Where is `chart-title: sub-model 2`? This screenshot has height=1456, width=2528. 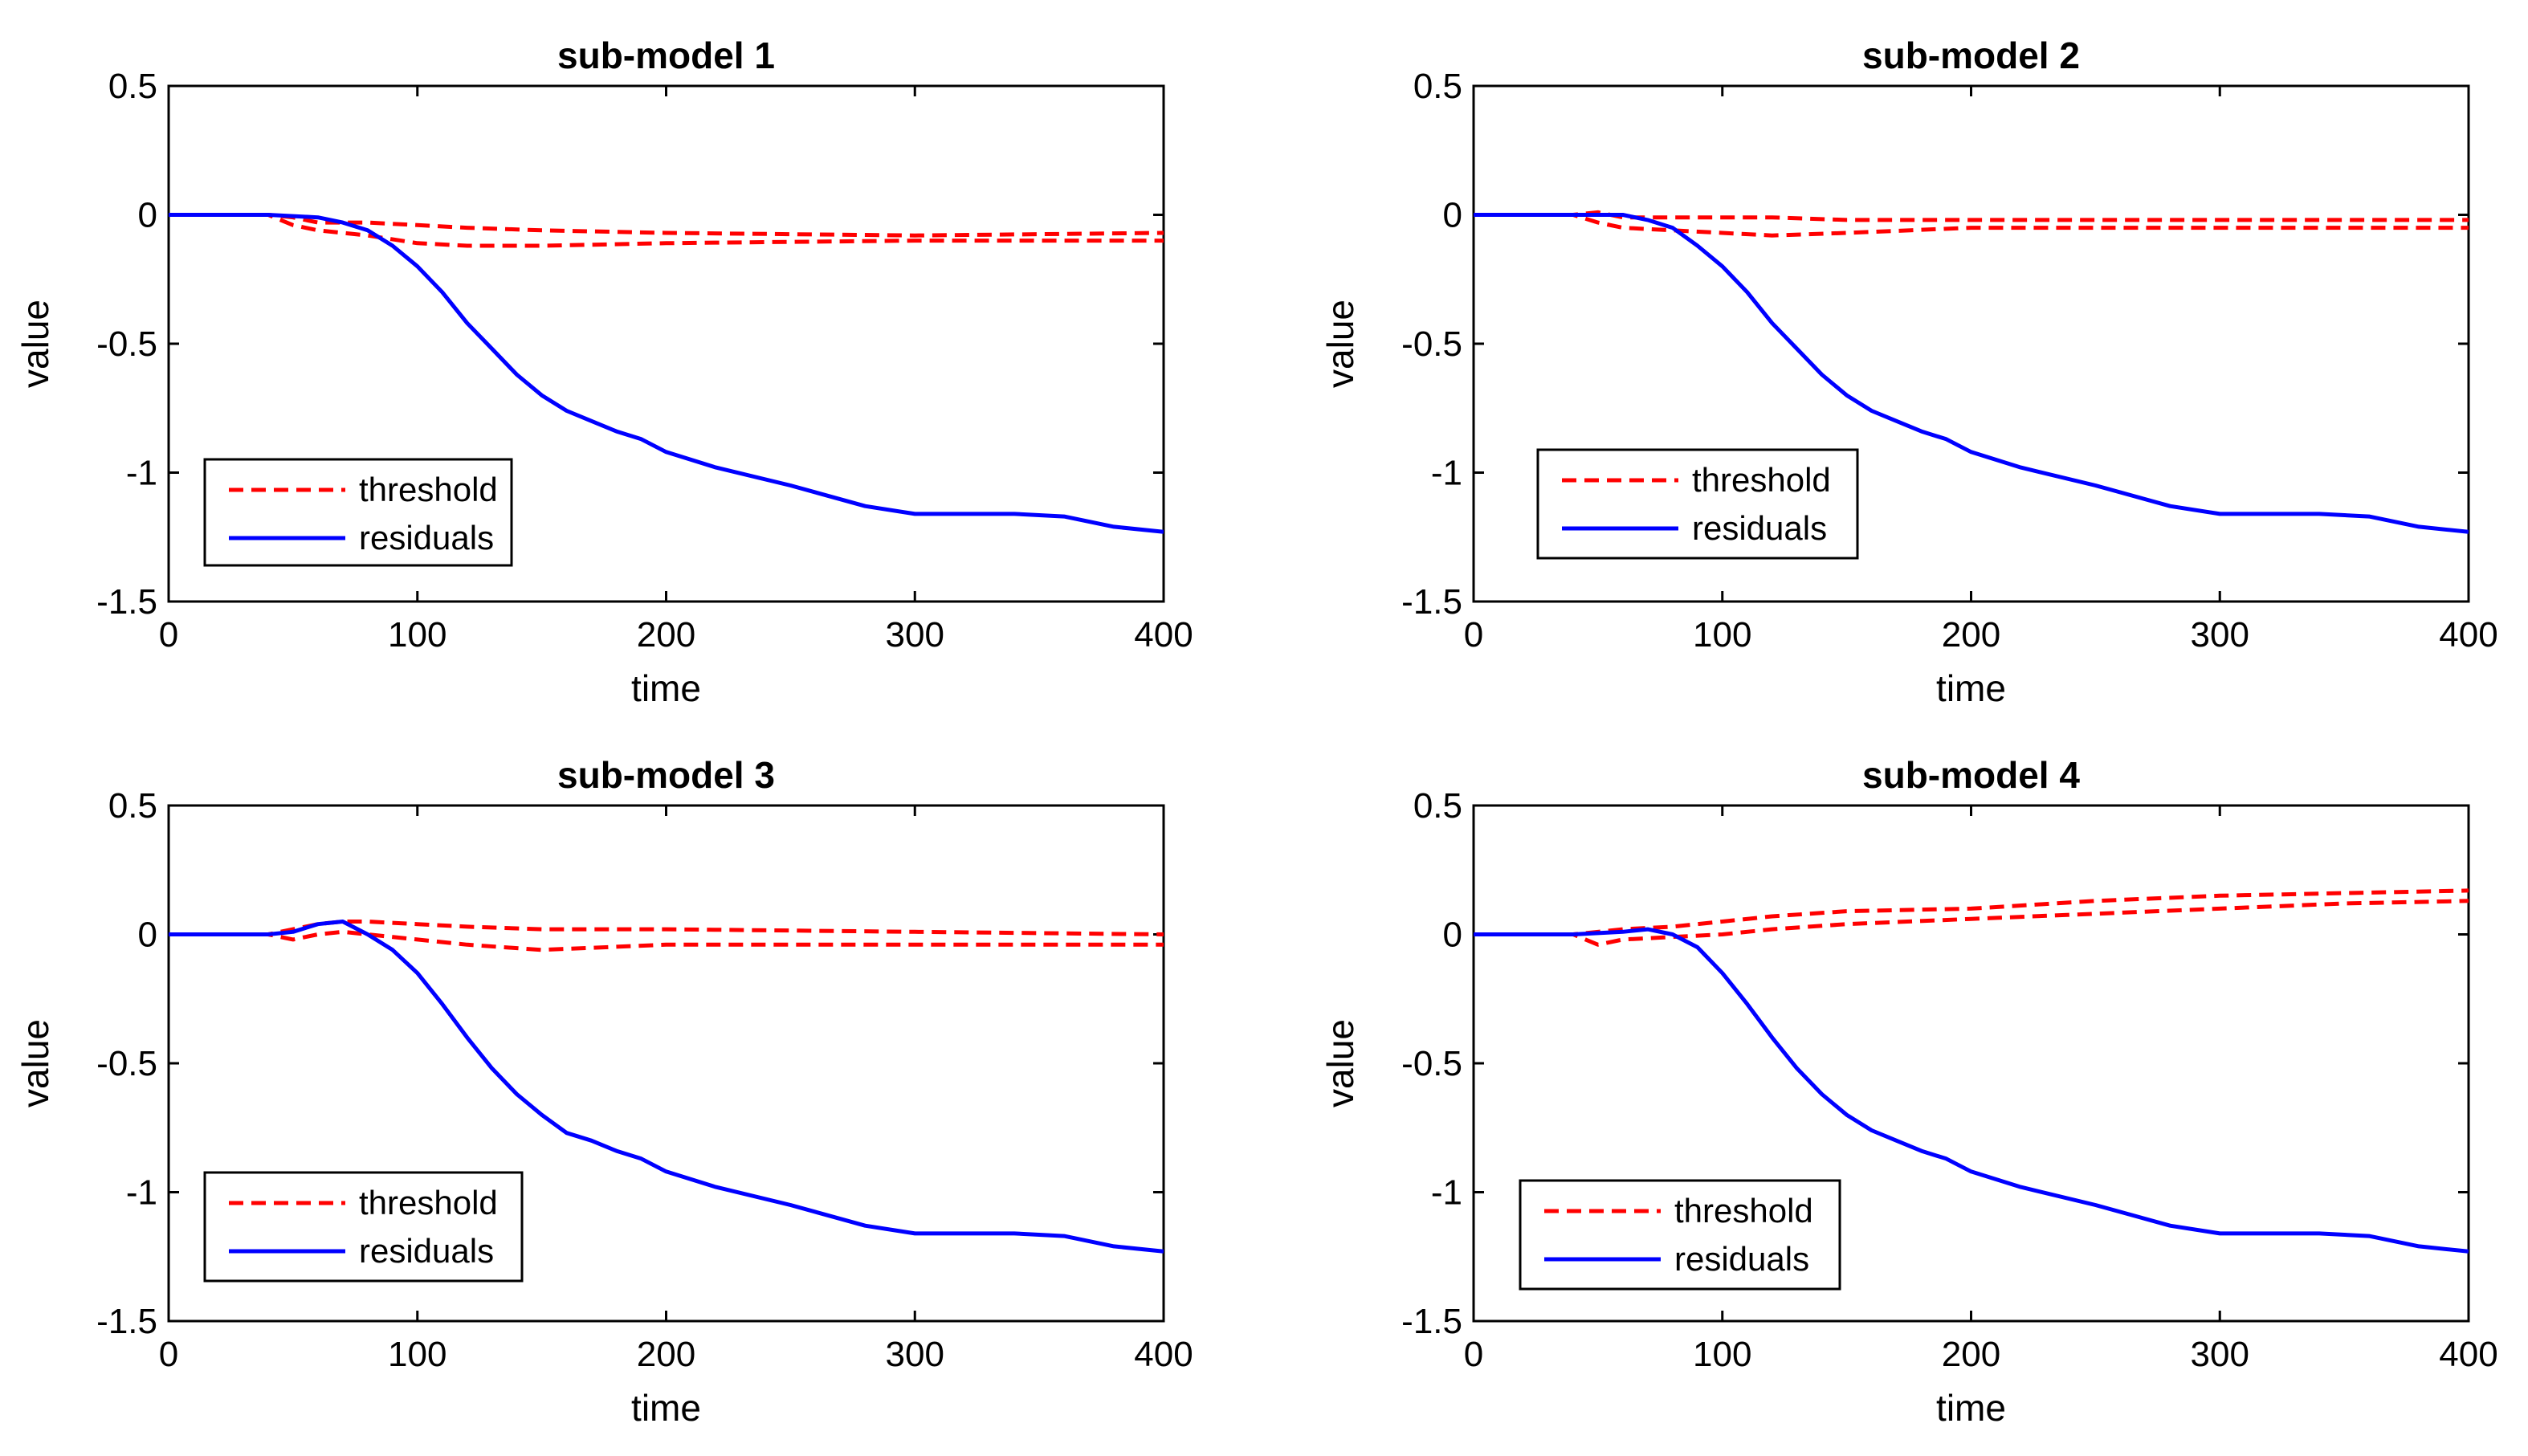
chart-title: sub-model 2 is located at coordinates (1971, 55).